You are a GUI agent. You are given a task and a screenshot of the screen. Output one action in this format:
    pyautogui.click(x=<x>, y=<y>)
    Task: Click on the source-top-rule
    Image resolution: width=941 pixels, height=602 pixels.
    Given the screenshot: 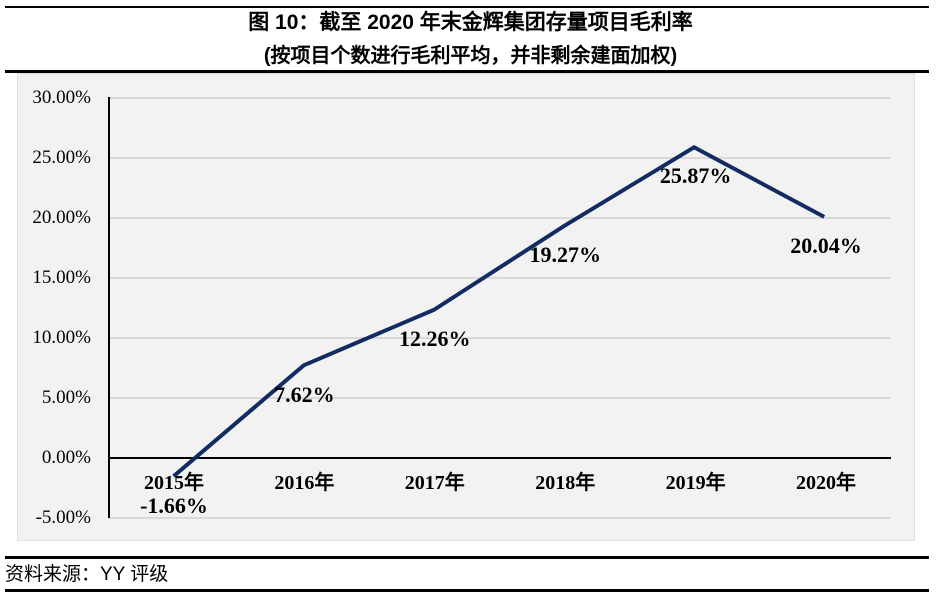 What is the action you would take?
    pyautogui.click(x=467, y=557)
    